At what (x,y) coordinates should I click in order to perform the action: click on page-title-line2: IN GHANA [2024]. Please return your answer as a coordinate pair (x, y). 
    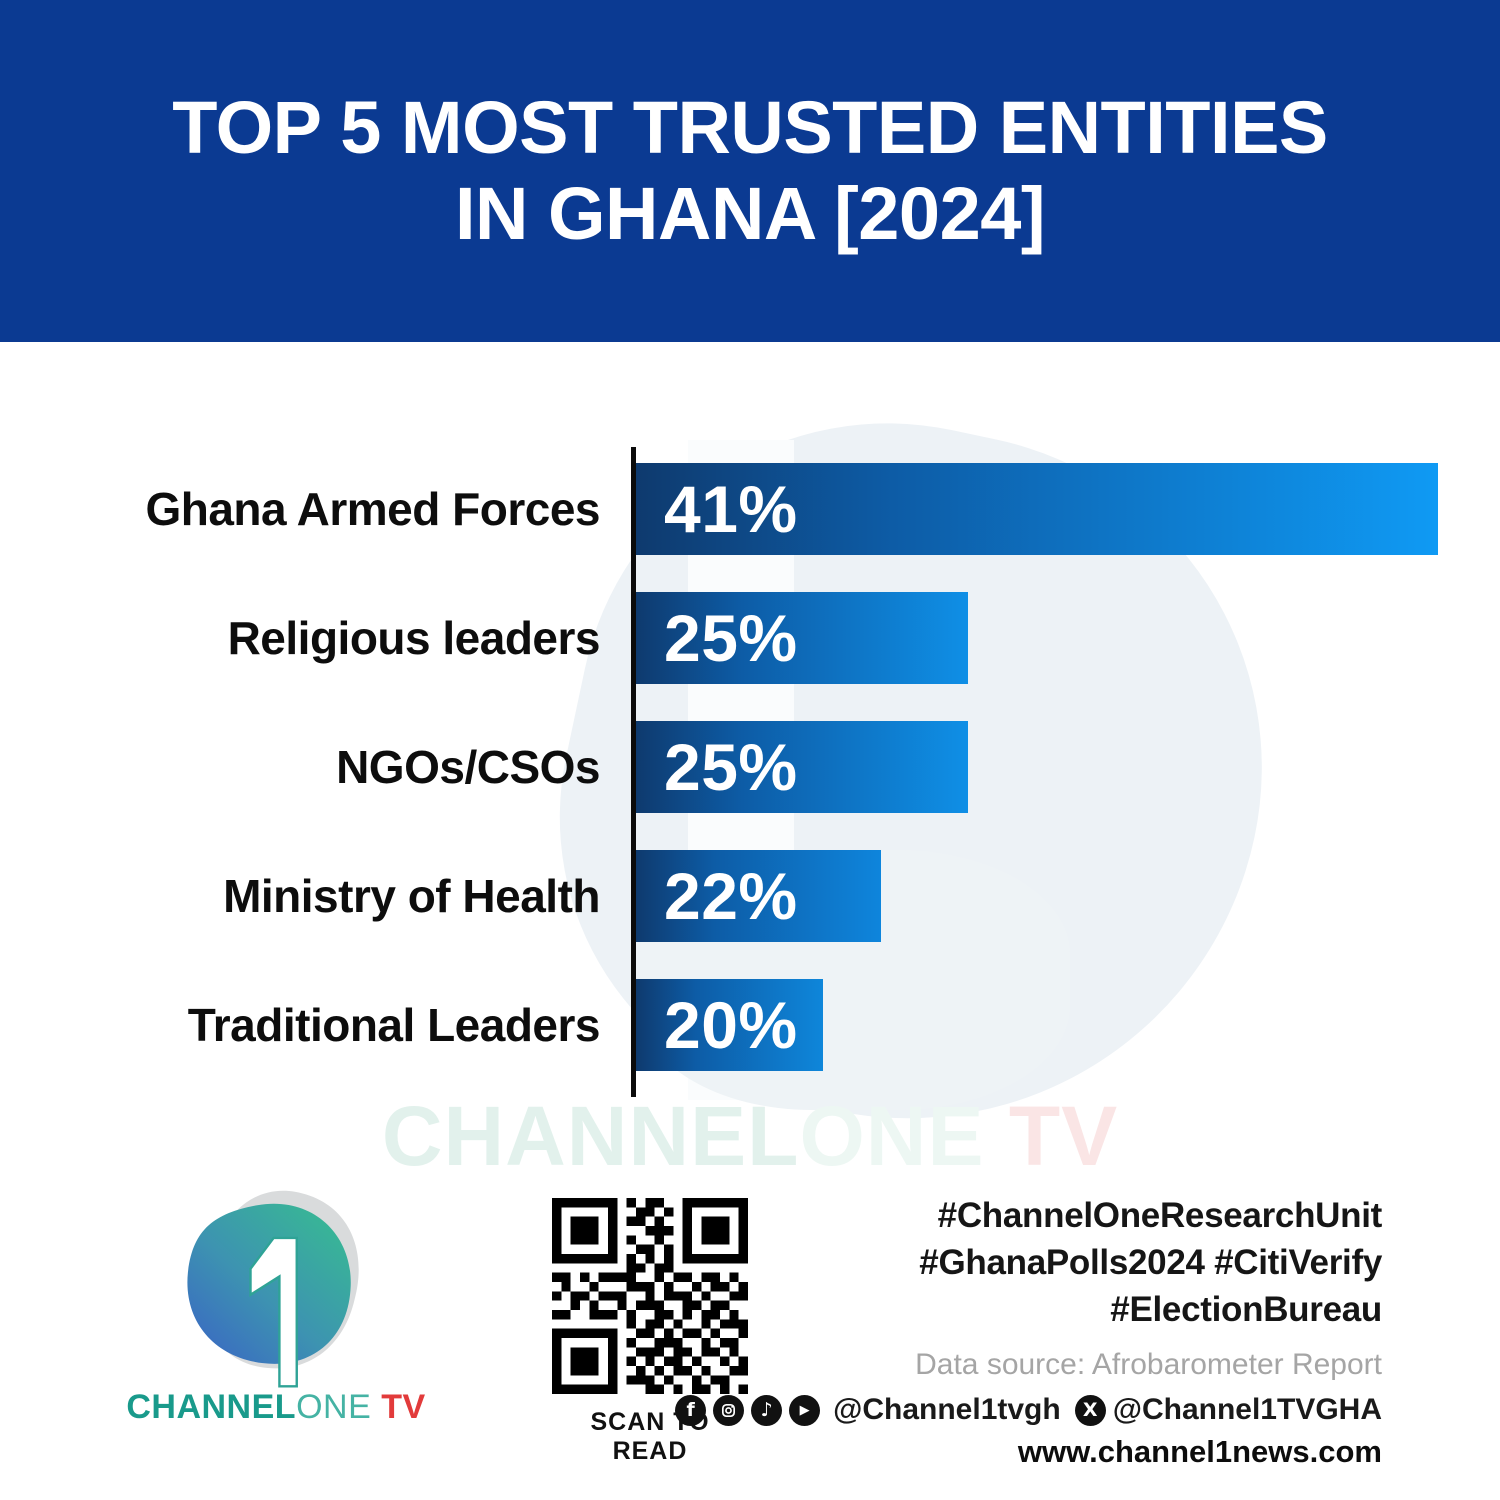
    Looking at the image, I should click on (750, 213).